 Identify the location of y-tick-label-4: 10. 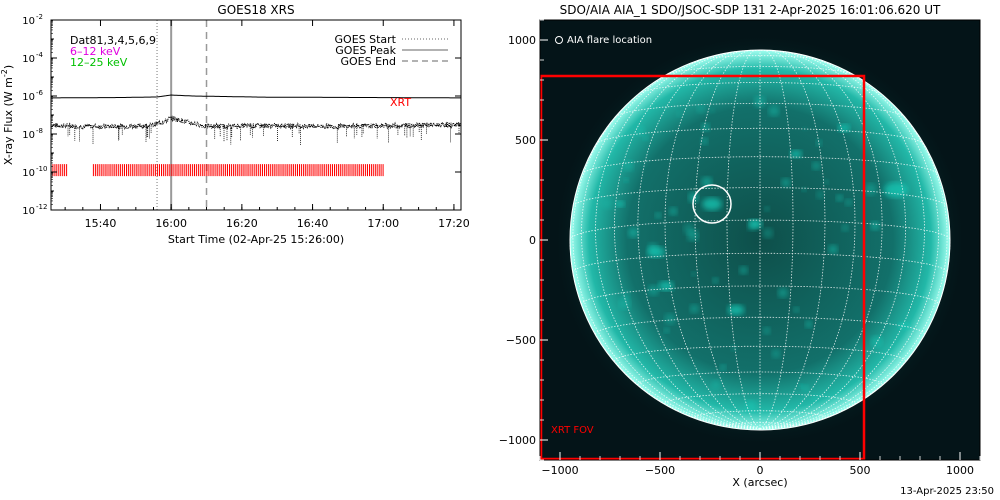
(28, 173).